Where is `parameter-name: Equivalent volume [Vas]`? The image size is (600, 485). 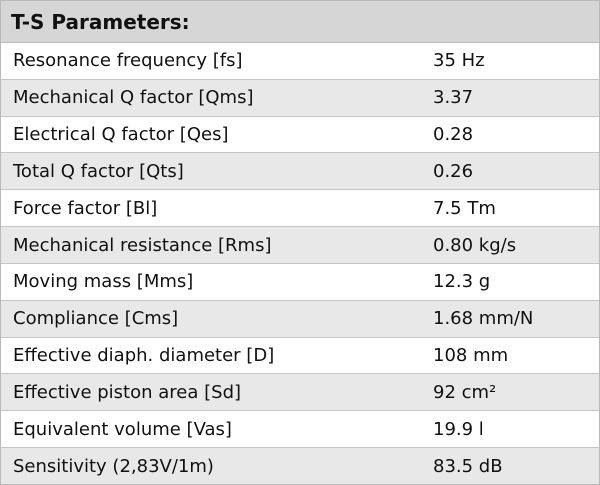 parameter-name: Equivalent volume [Vas] is located at coordinates (122, 429).